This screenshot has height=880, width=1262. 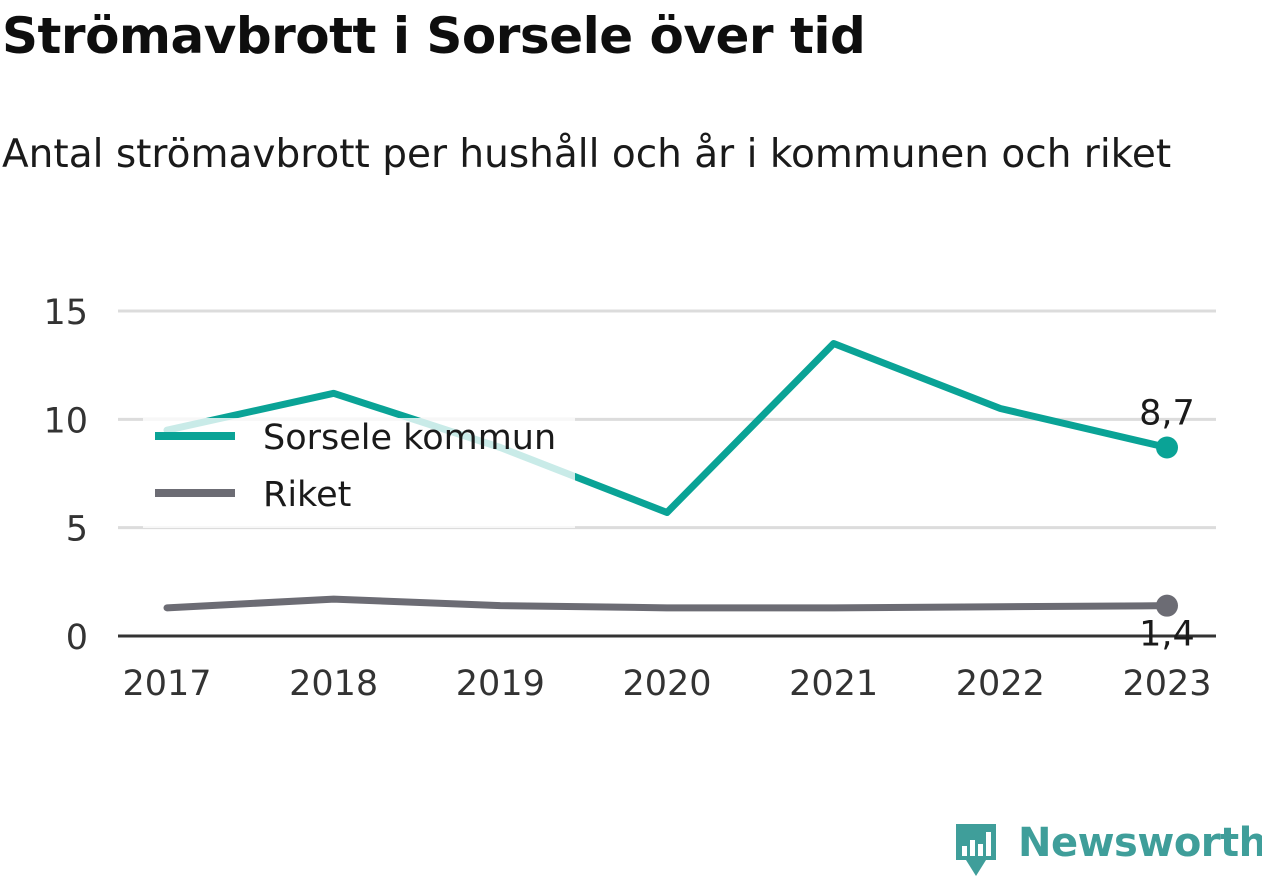 I want to click on y-tick-label: 15, so click(x=65, y=313).